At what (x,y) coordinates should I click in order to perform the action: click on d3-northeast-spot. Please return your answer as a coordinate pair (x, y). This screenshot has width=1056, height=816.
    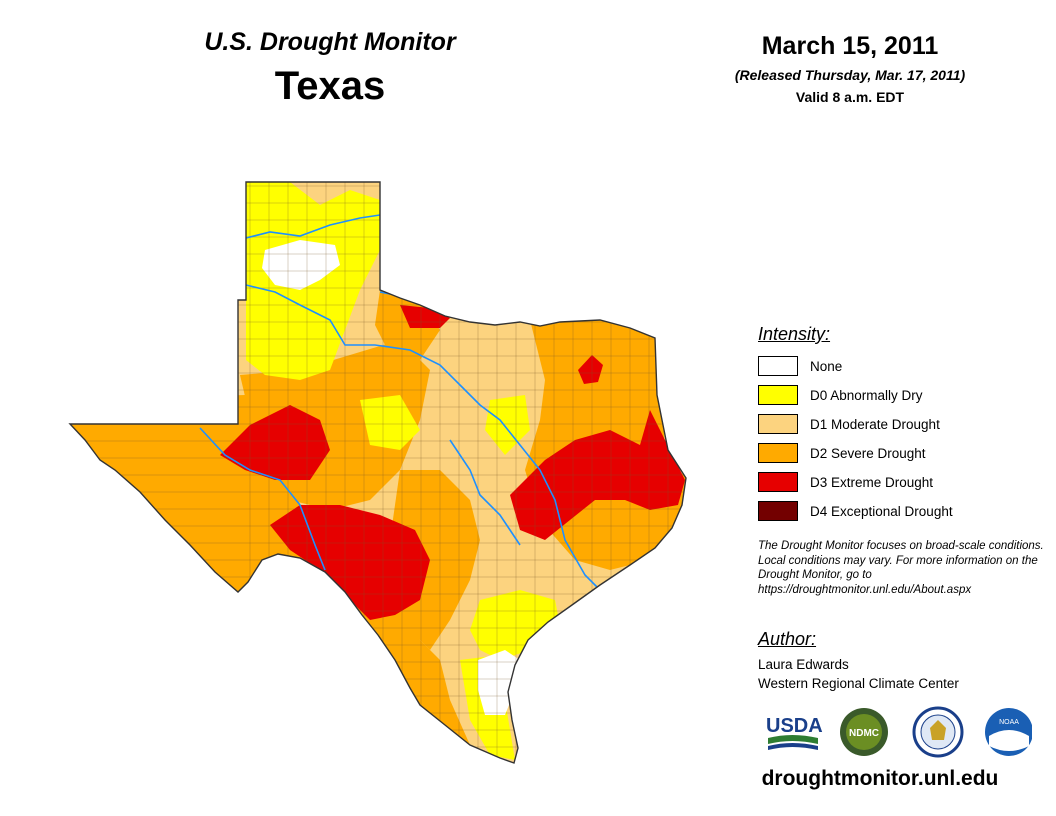
    Looking at the image, I should click on (590, 369).